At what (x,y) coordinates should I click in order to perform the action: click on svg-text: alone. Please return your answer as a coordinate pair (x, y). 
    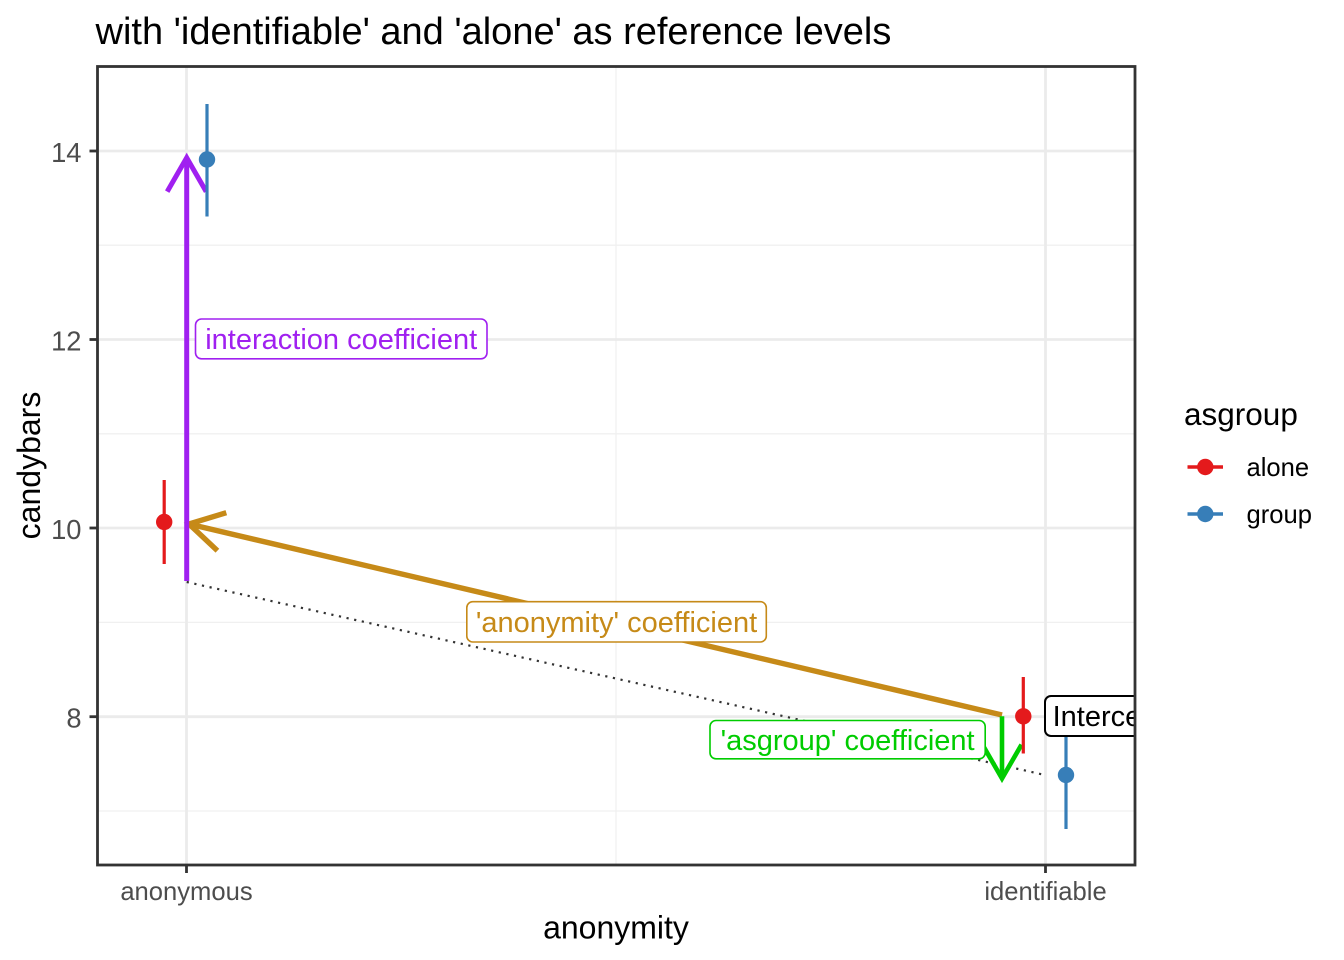
    Looking at the image, I should click on (1278, 468).